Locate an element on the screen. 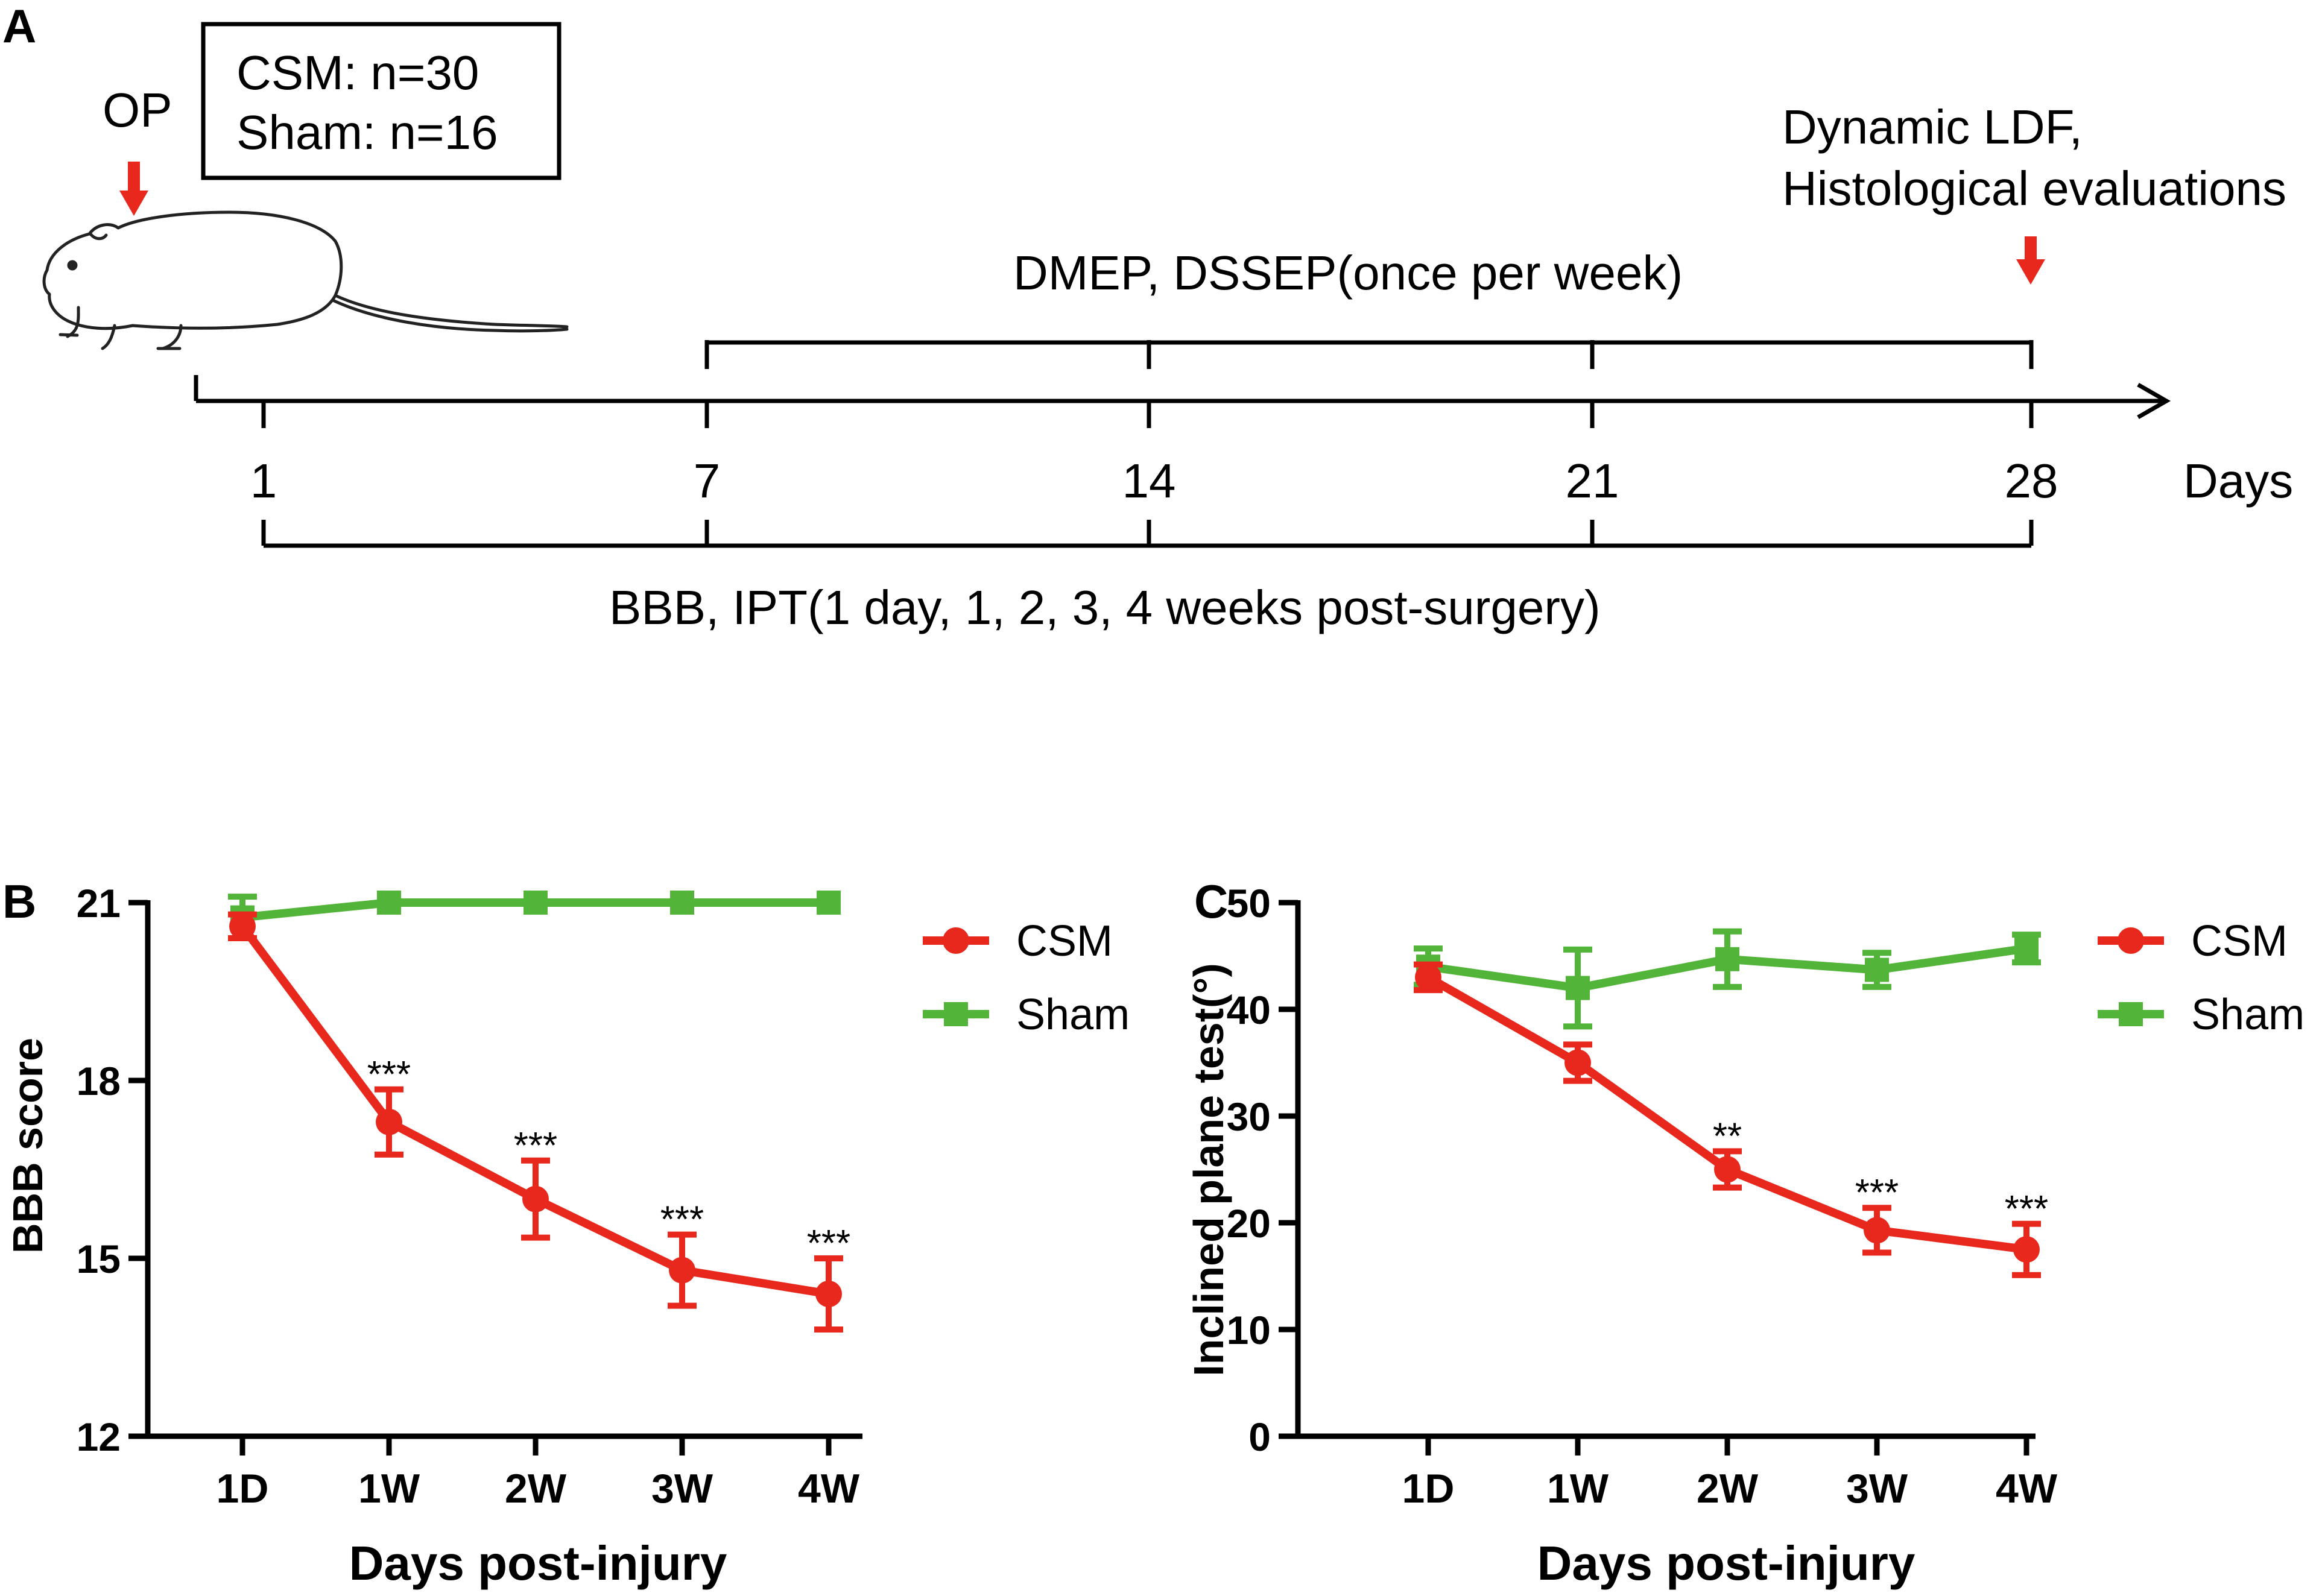 Image resolution: width=2322 pixels, height=1596 pixels. group-csm: CSM: n=30 is located at coordinates (358, 73).